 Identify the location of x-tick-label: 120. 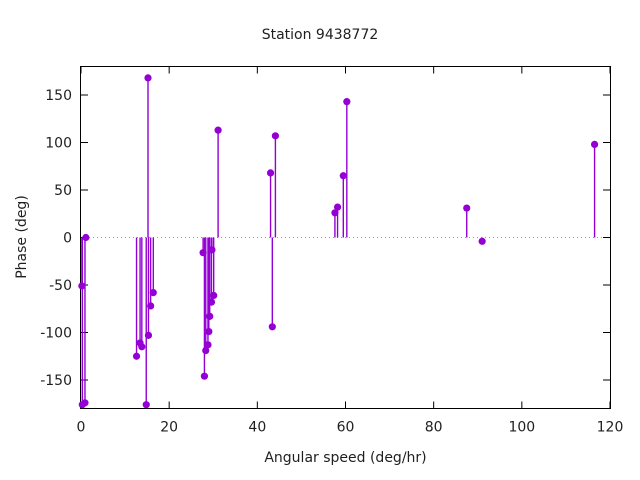
(610, 428).